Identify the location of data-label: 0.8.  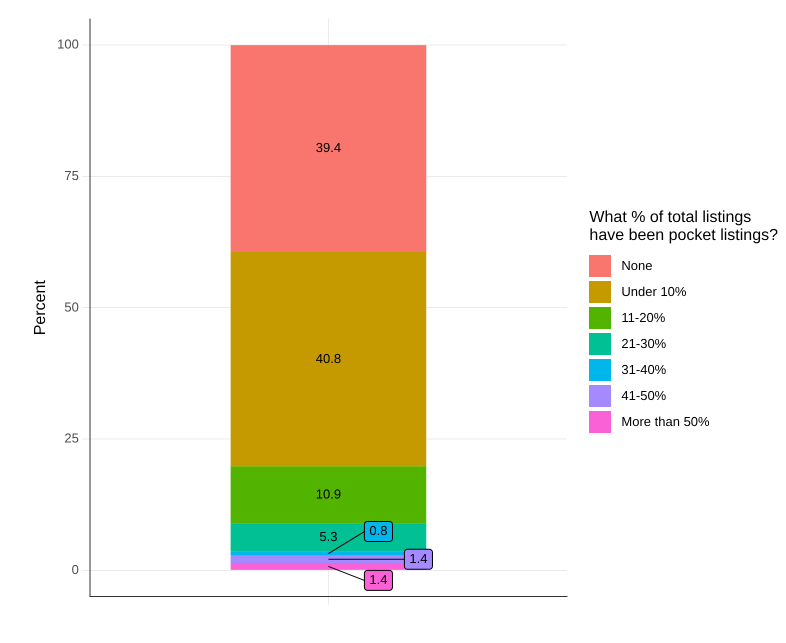
(379, 530).